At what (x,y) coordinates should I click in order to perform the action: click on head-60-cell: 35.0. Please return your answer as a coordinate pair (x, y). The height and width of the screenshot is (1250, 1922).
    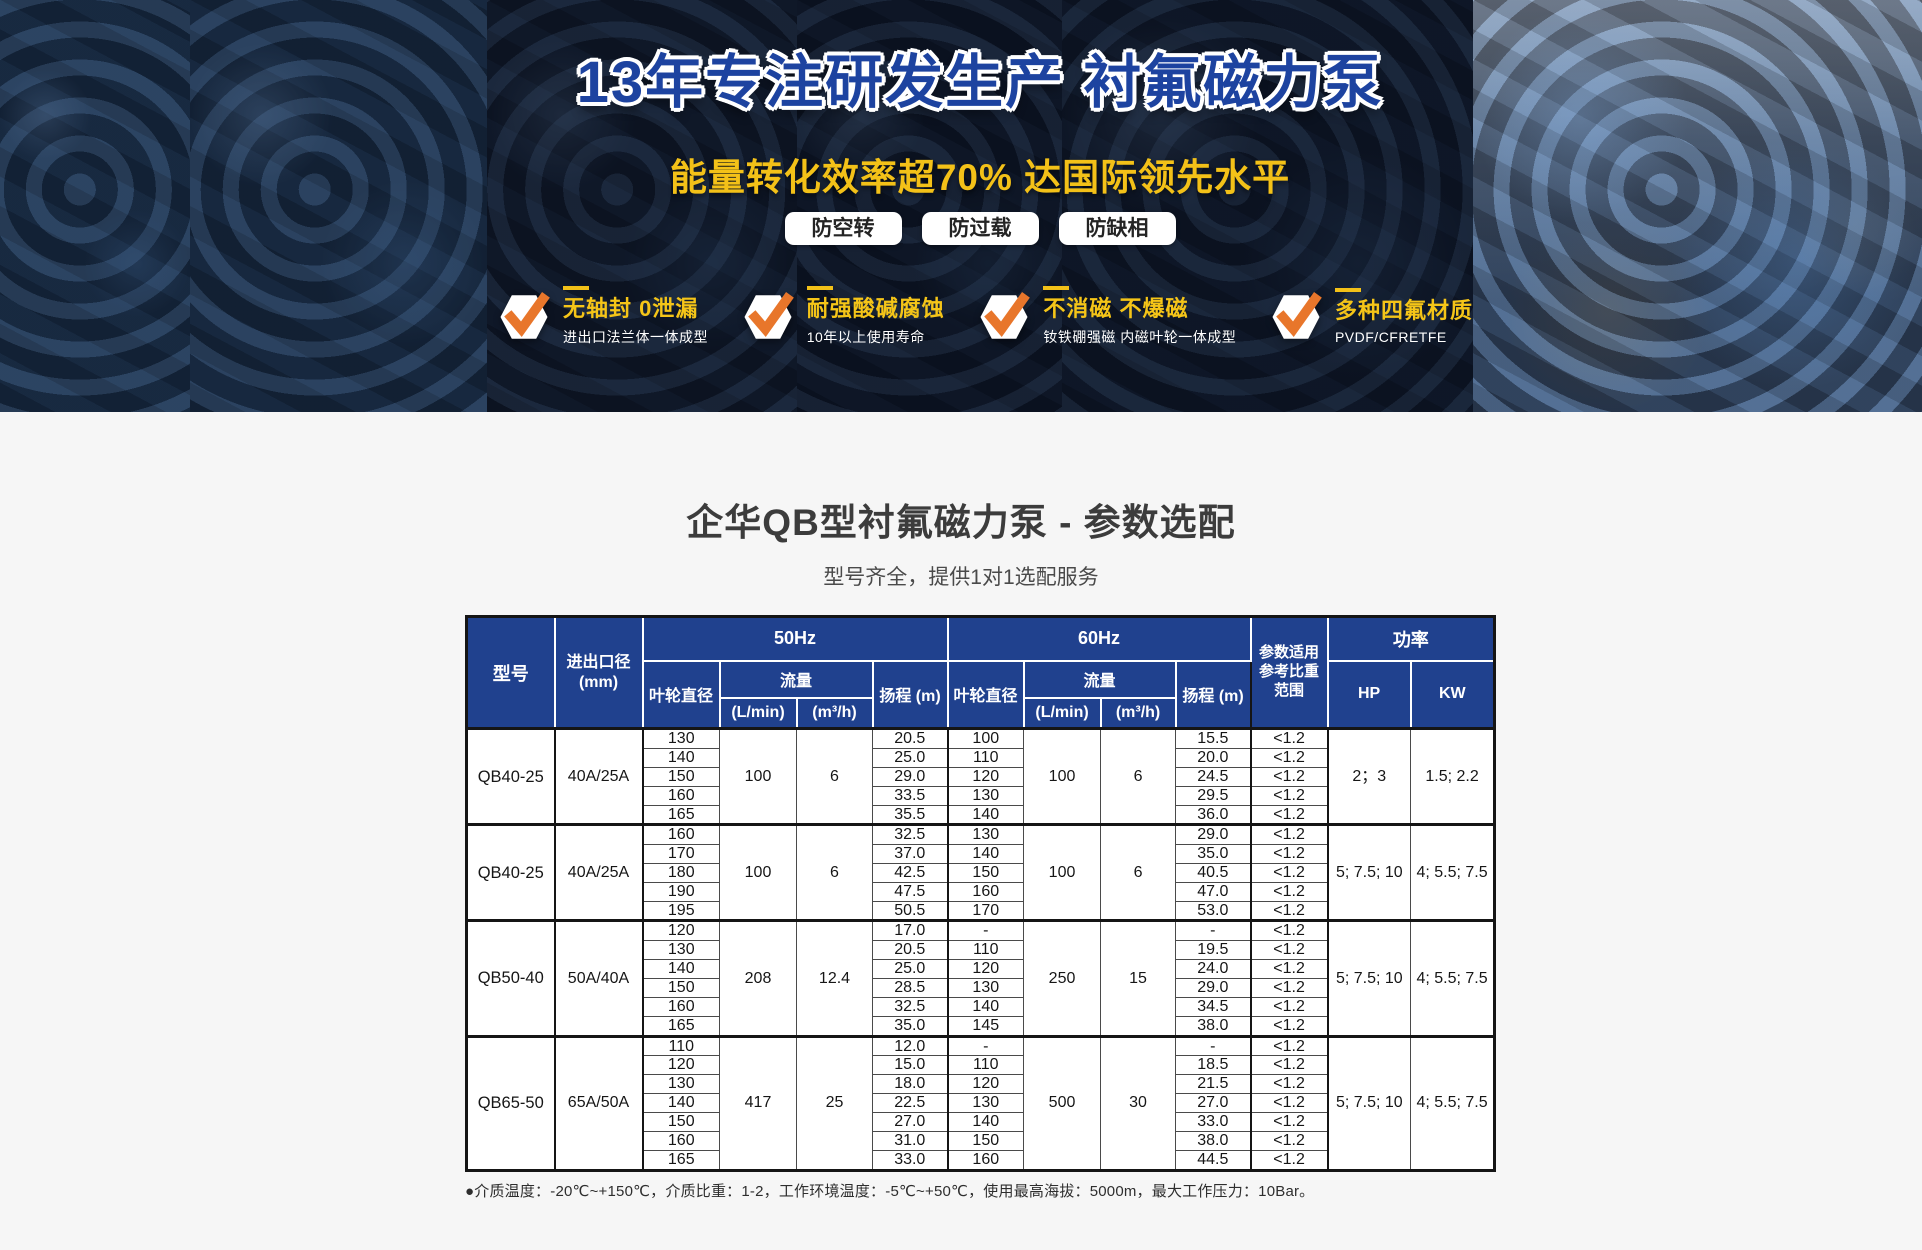
    Looking at the image, I should click on (1213, 853).